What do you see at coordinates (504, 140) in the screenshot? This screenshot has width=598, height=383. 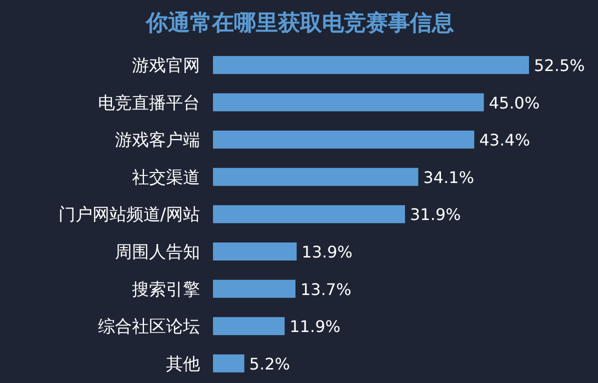 I see `data-label: 43.4%` at bounding box center [504, 140].